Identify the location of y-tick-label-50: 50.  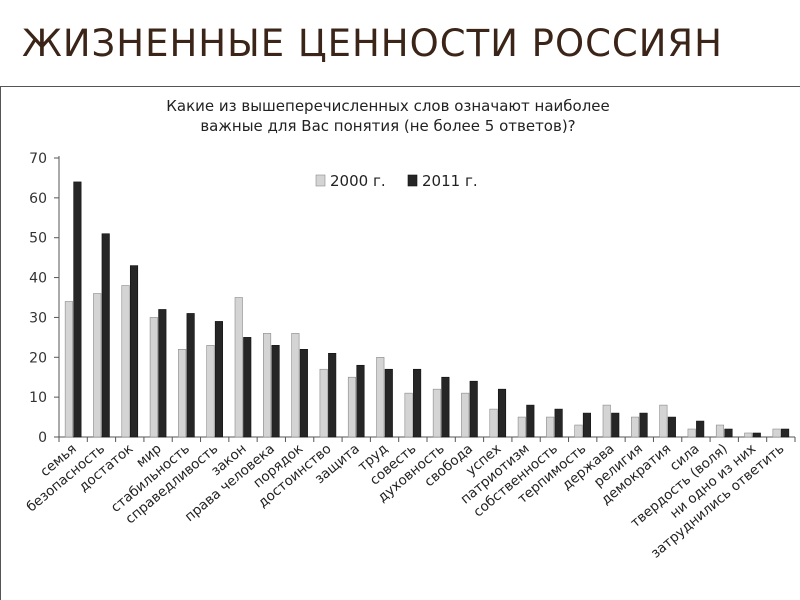
(38, 239).